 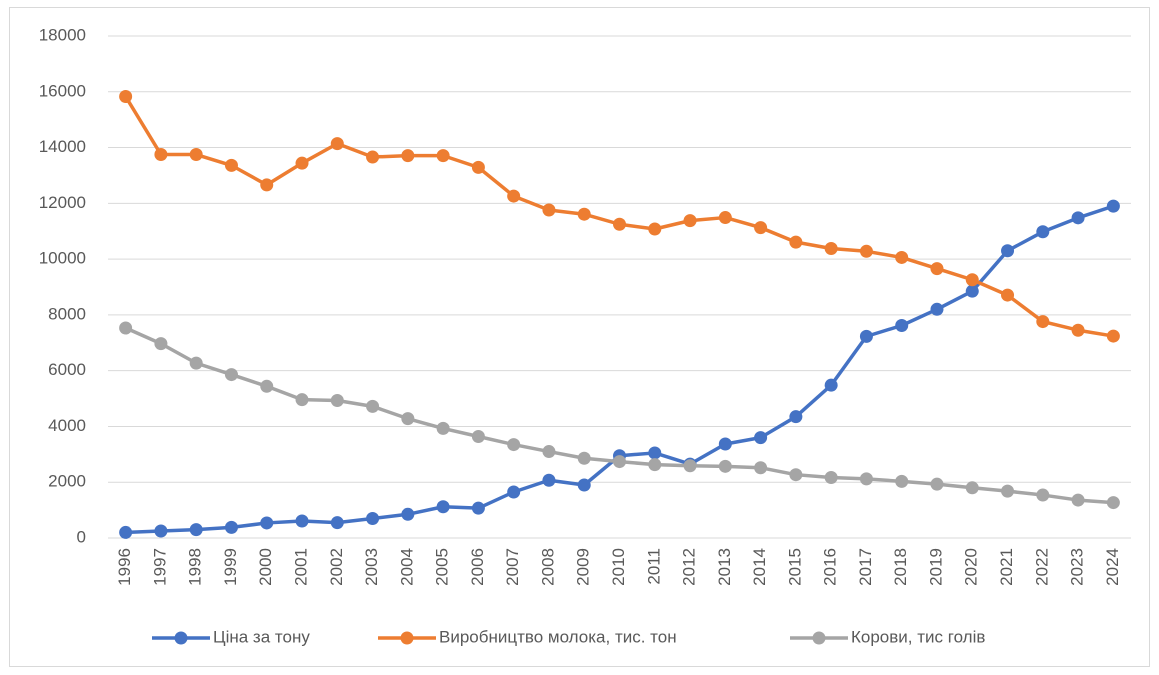 What do you see at coordinates (759, 567) in the screenshot?
I see `x-tick-label: 2014` at bounding box center [759, 567].